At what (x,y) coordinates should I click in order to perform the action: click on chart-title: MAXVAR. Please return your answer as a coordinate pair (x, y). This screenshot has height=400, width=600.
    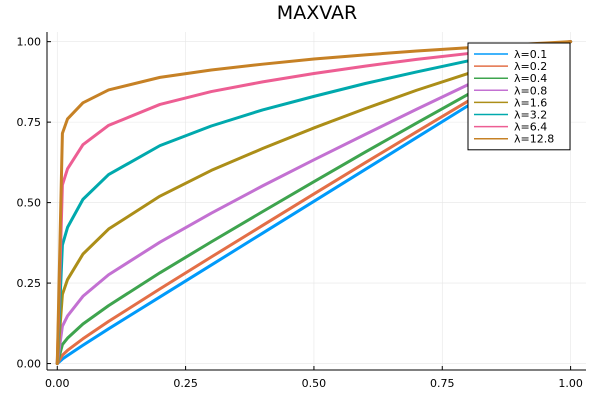
    Looking at the image, I should click on (317, 13).